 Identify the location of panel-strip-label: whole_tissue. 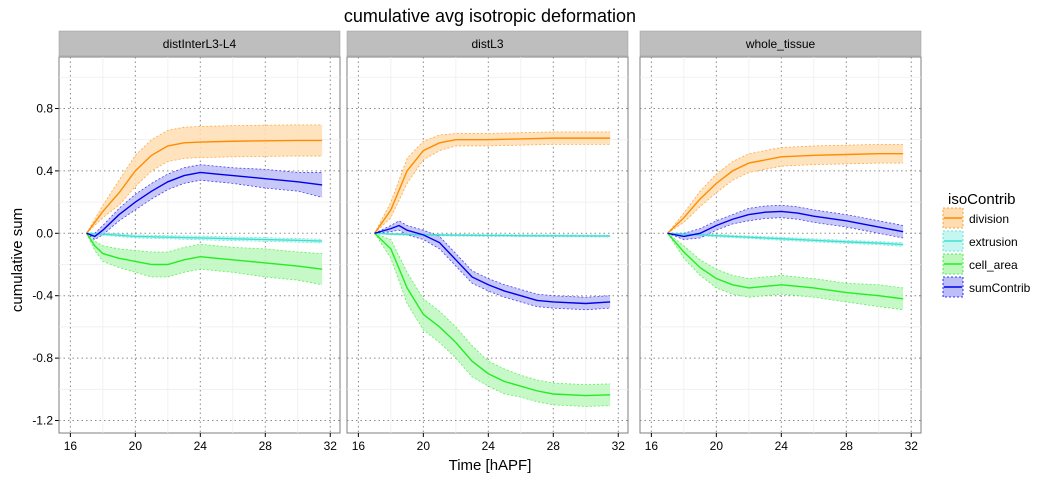
(780, 44).